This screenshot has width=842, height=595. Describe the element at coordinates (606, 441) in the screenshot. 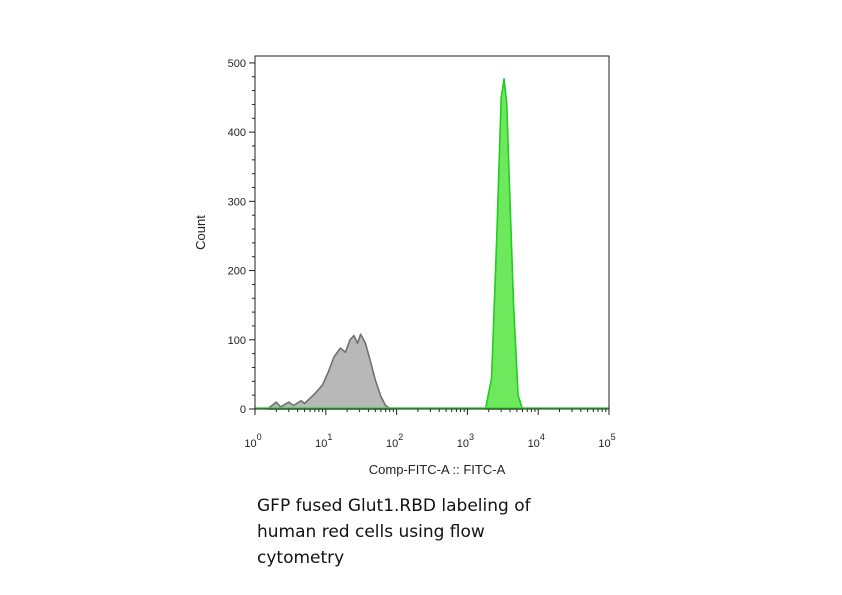

I see `x-tick-label: 10⁵` at that location.